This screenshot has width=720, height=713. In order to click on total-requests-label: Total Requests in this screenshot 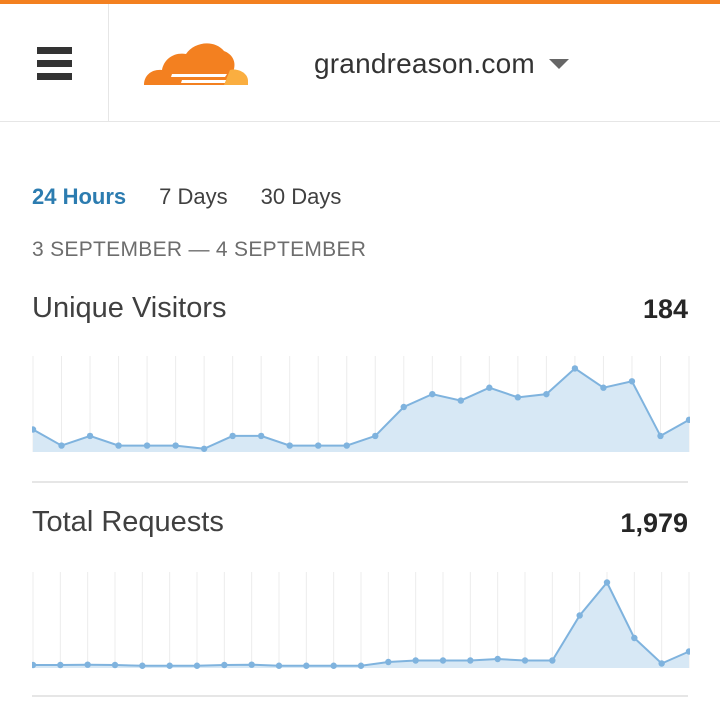, I will do `click(128, 522)`.